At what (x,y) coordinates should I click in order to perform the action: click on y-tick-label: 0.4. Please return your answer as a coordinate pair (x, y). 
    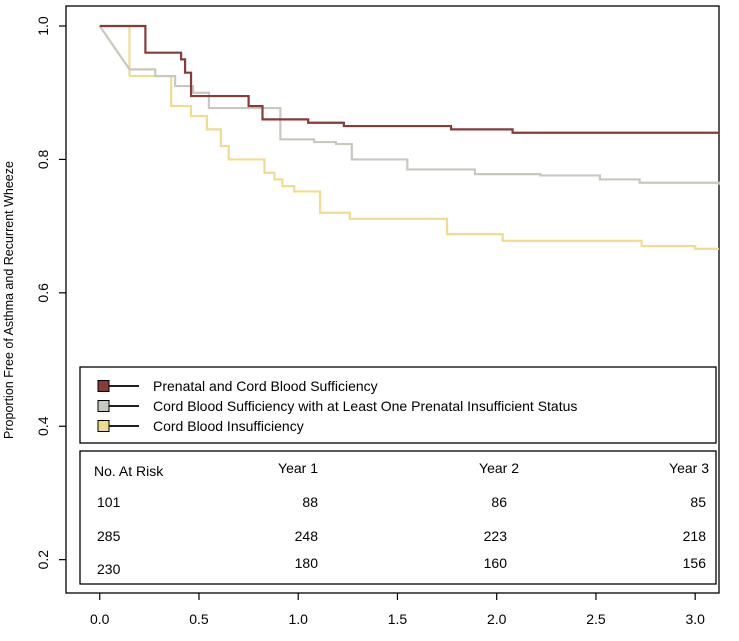
    Looking at the image, I should click on (43, 426).